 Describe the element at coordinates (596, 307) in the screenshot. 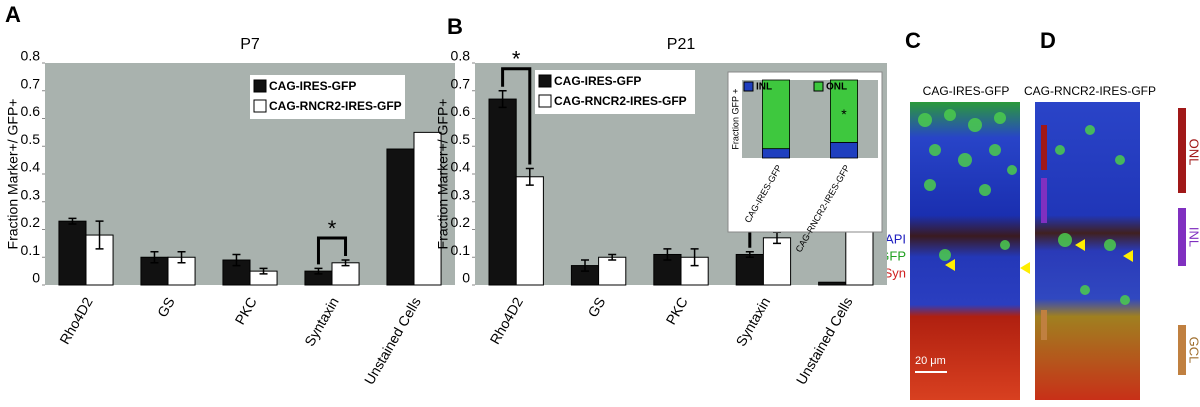

I see `x-tick-label: GS` at that location.